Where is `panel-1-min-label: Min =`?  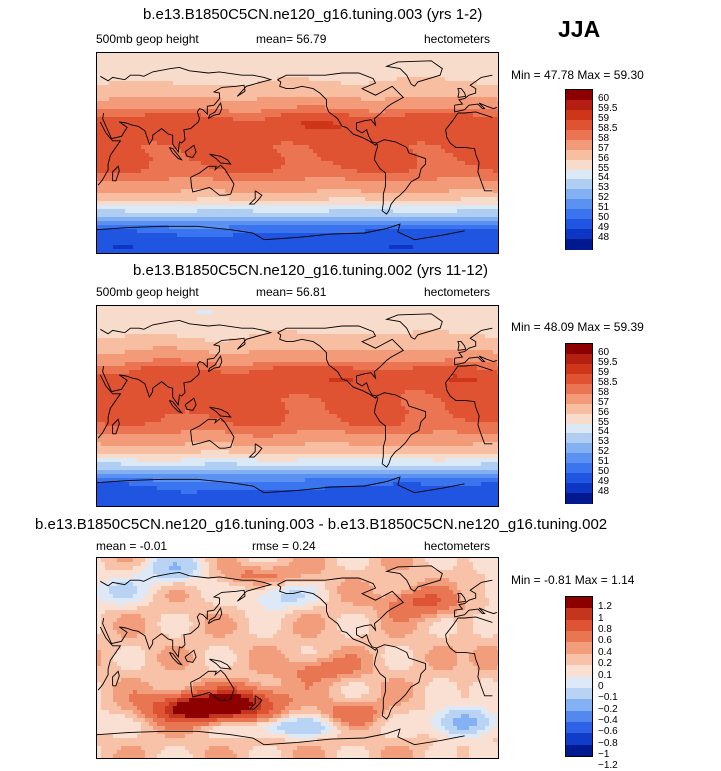
panel-1-min-label: Min = is located at coordinates (526, 75).